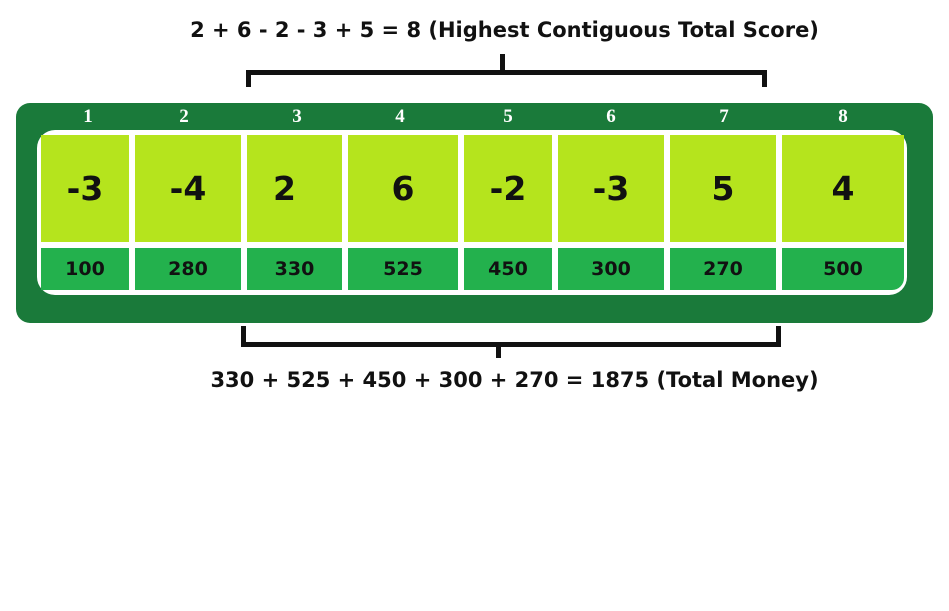 The height and width of the screenshot is (611, 949). I want to click on score-cell: 4, so click(843, 188).